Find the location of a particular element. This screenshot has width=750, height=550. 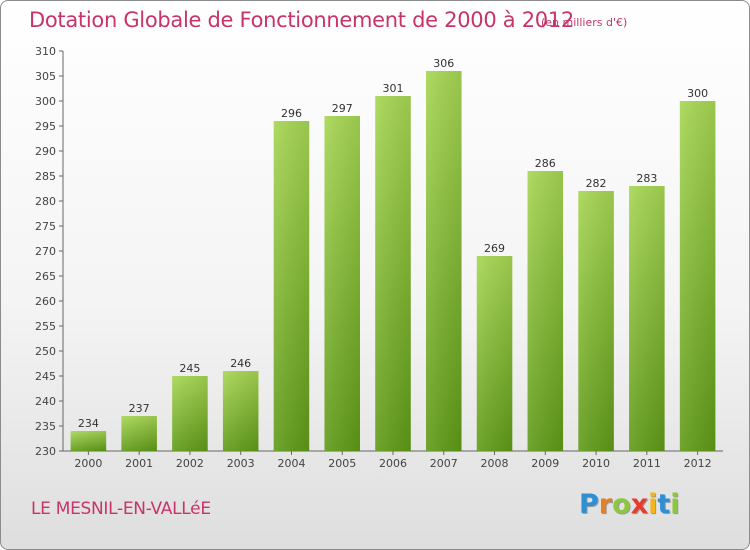

bar-shade-2006 is located at coordinates (393, 273).